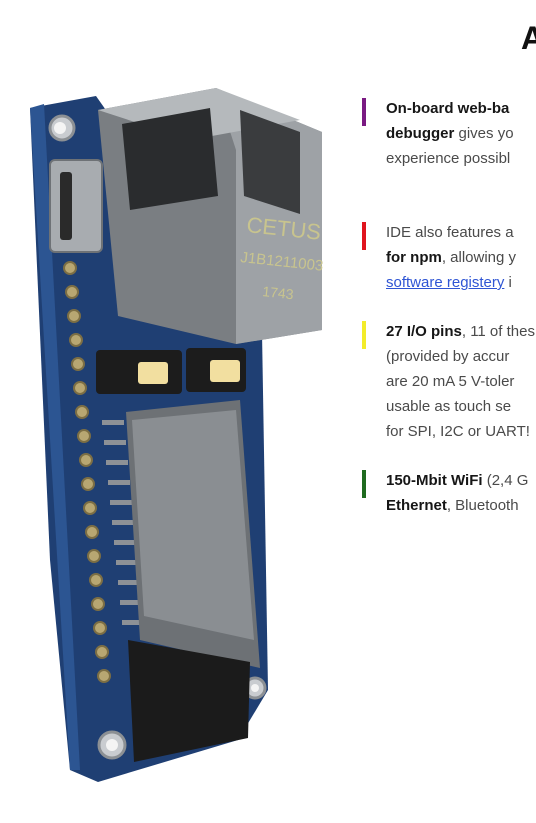 This screenshot has height=823, width=536. I want to click on page-heading: A, so click(528, 38).